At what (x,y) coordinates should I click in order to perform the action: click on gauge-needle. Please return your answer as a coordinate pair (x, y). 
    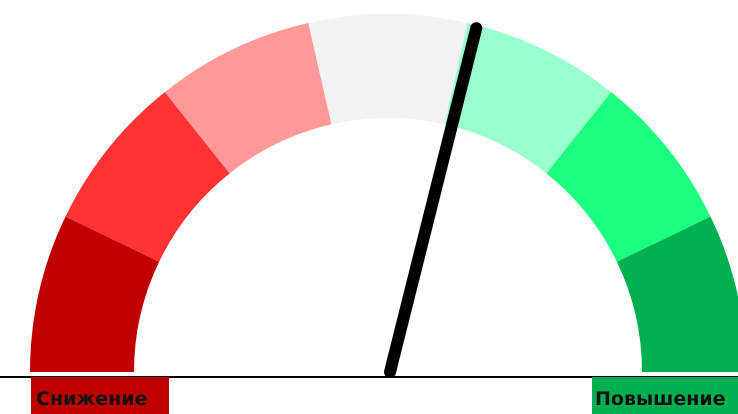
    Looking at the image, I should click on (433, 200).